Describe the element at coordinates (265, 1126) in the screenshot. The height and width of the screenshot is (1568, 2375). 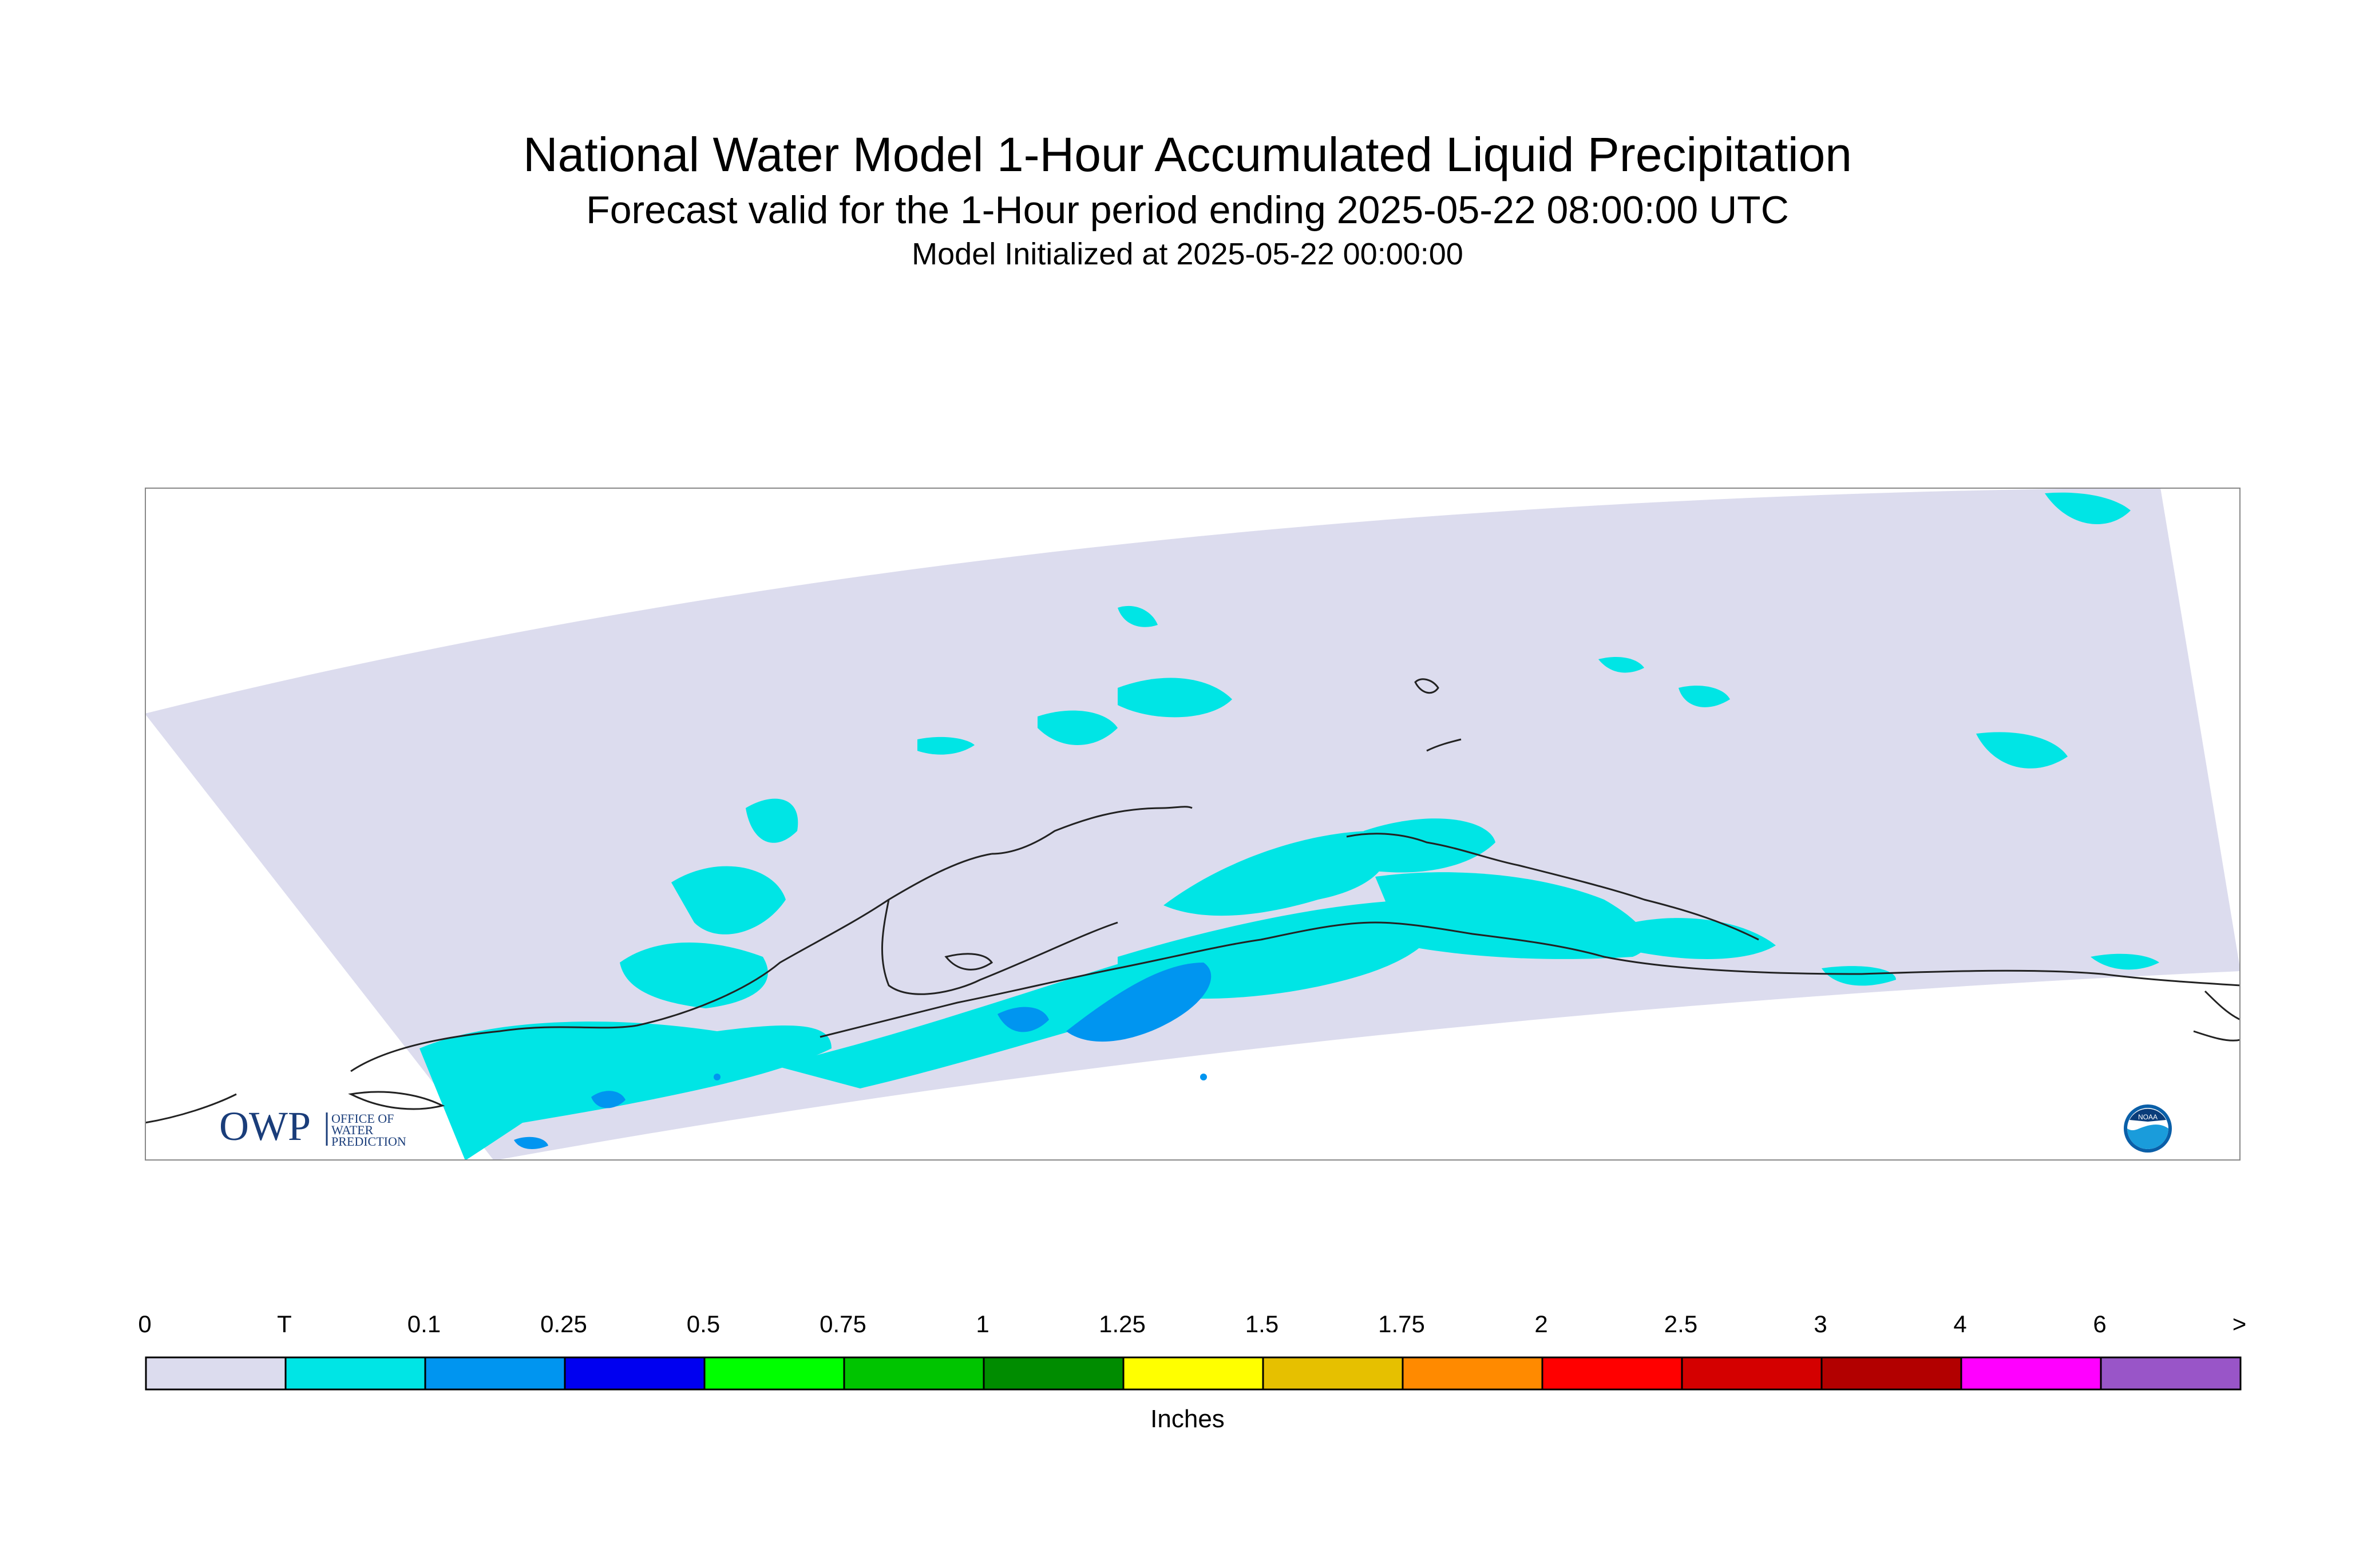
I see `owp-letters: OWP` at that location.